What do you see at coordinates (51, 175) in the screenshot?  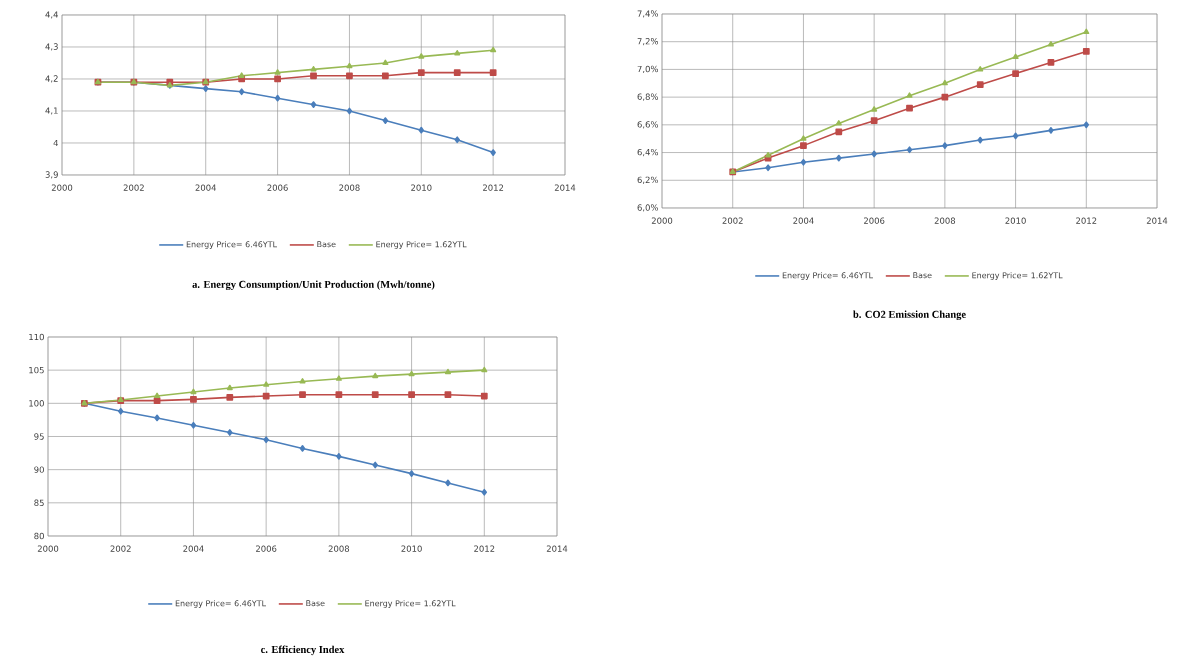 I see `y-tick-label: 3,9` at bounding box center [51, 175].